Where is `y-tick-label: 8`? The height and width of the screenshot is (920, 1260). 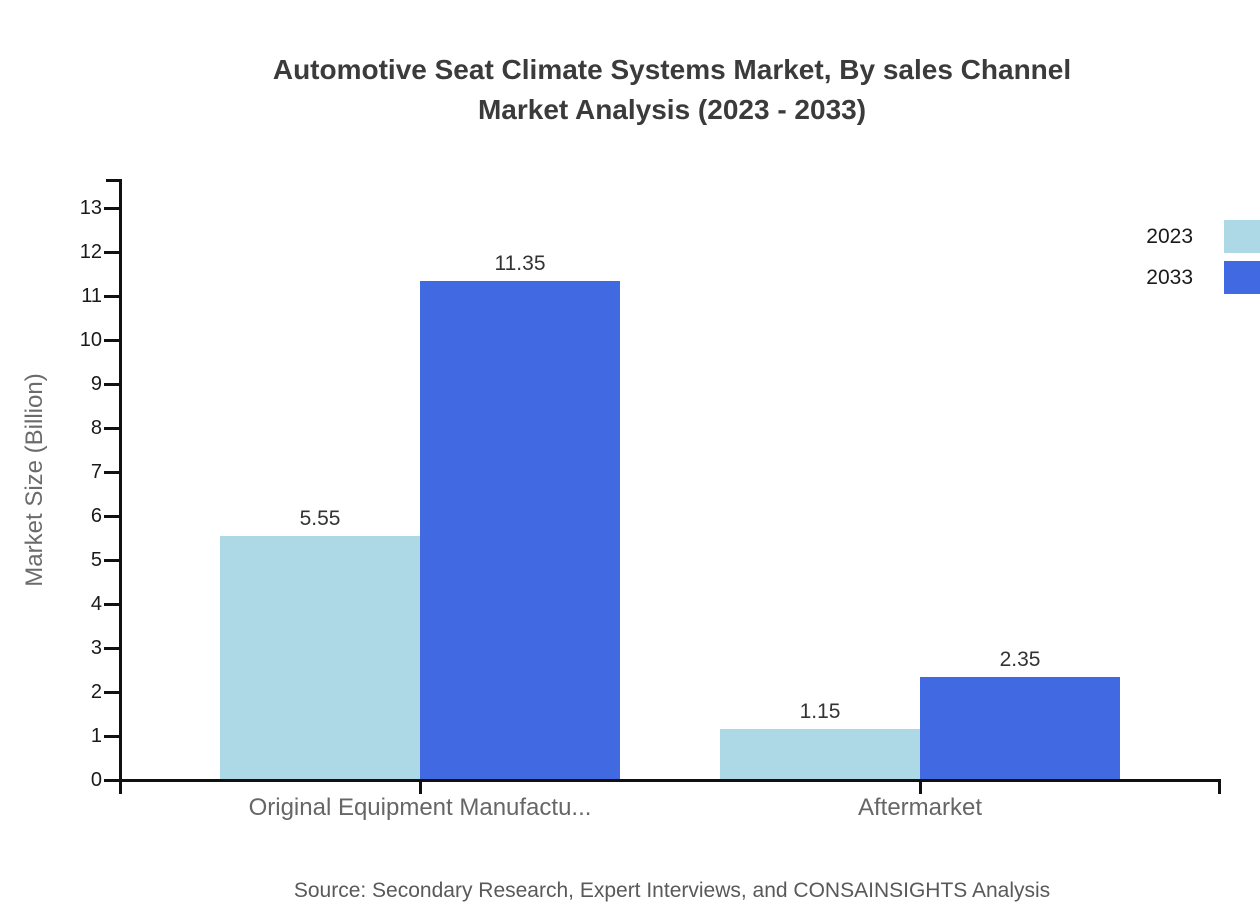 y-tick-label: 8 is located at coordinates (96, 428).